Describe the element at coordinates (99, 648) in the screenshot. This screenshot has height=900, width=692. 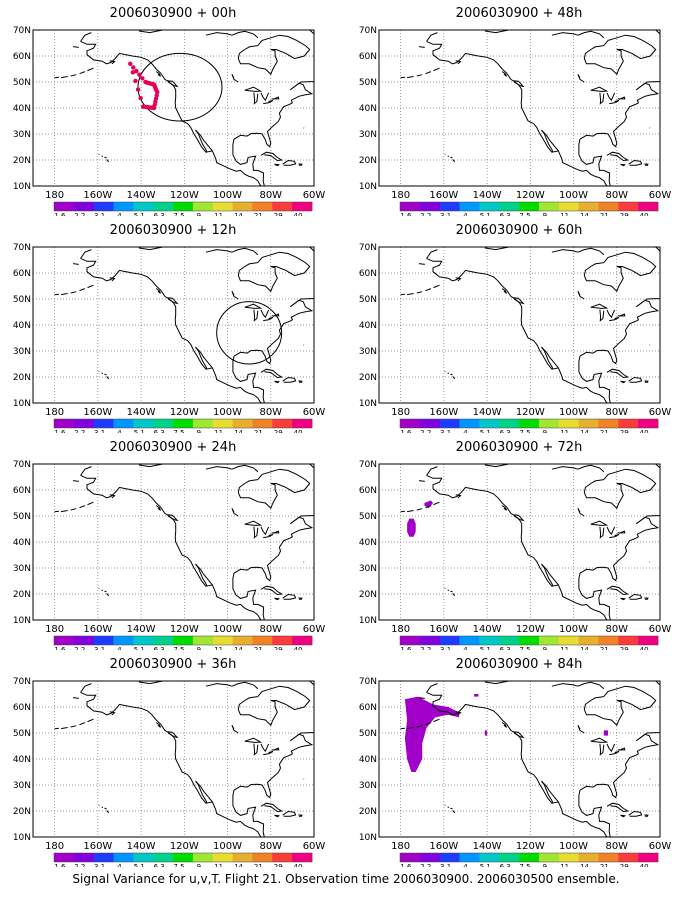
I see `colorbar-label: 3.1` at that location.